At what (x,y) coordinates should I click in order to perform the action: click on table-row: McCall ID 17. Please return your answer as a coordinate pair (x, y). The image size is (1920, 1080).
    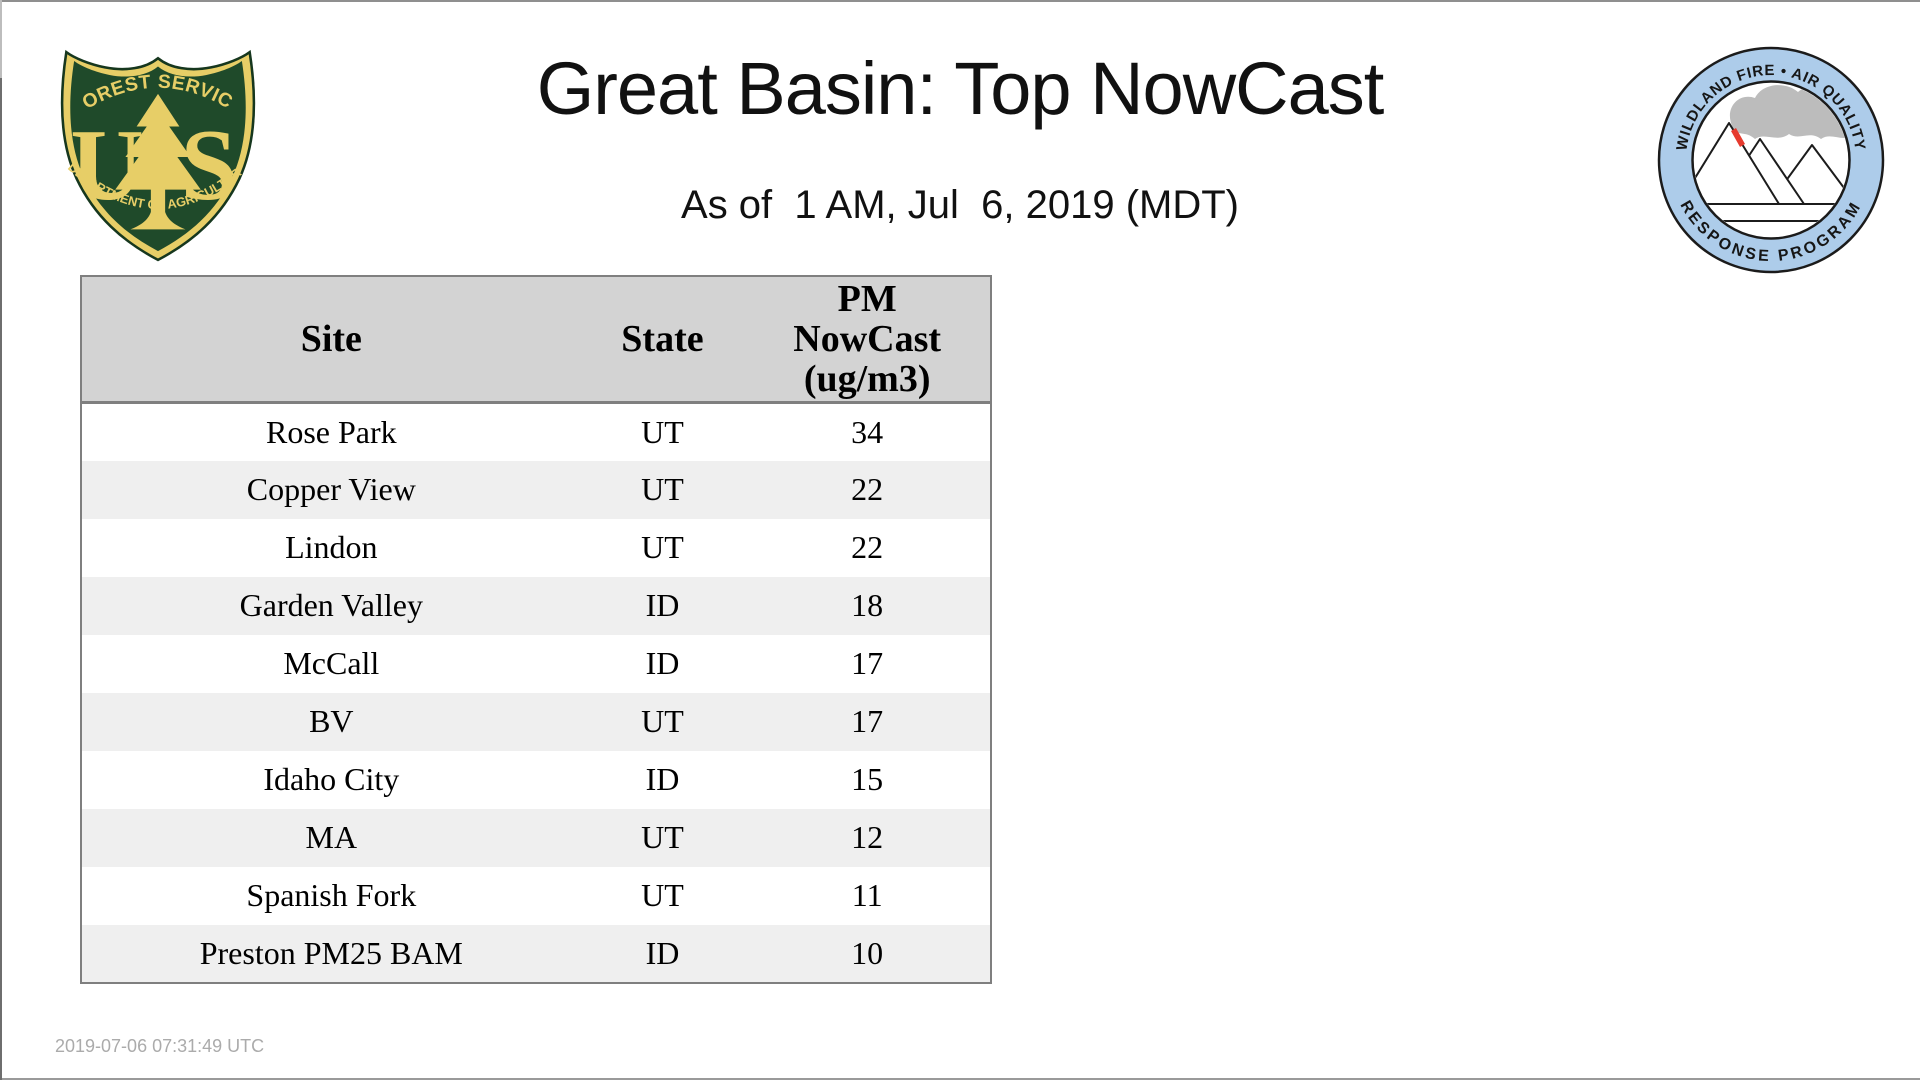
    Looking at the image, I should click on (536, 663).